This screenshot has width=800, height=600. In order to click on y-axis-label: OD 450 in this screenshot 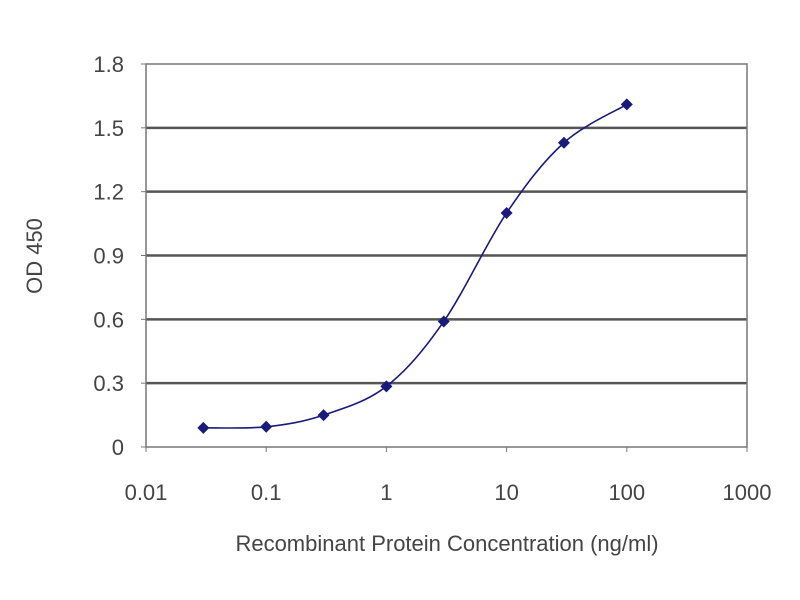, I will do `click(34, 256)`.